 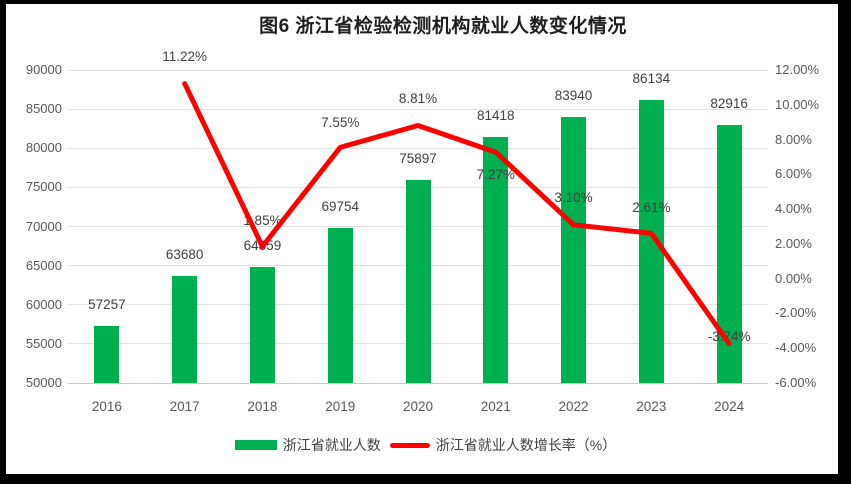 What do you see at coordinates (495, 175) in the screenshot?
I see `line-value-label-2021: 7.27%` at bounding box center [495, 175].